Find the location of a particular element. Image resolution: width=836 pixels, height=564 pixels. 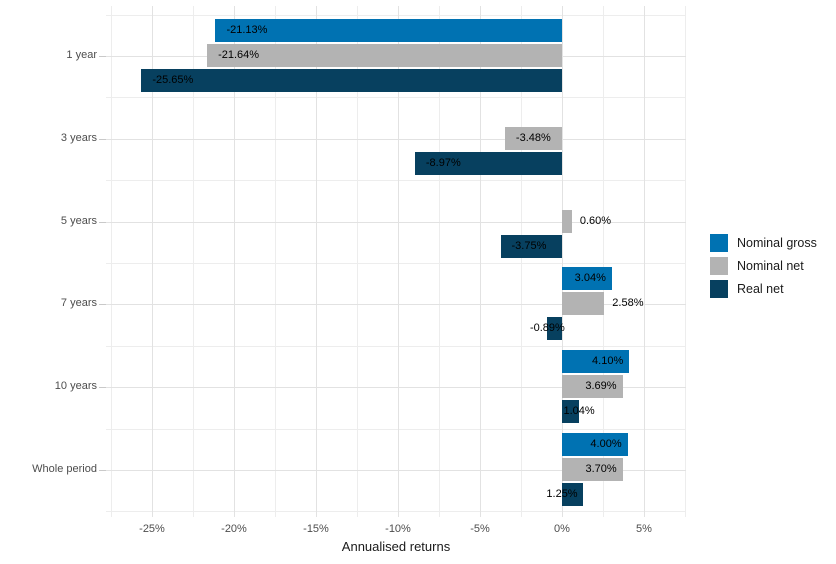

x-axis-title: Annualised returns is located at coordinates (396, 546).